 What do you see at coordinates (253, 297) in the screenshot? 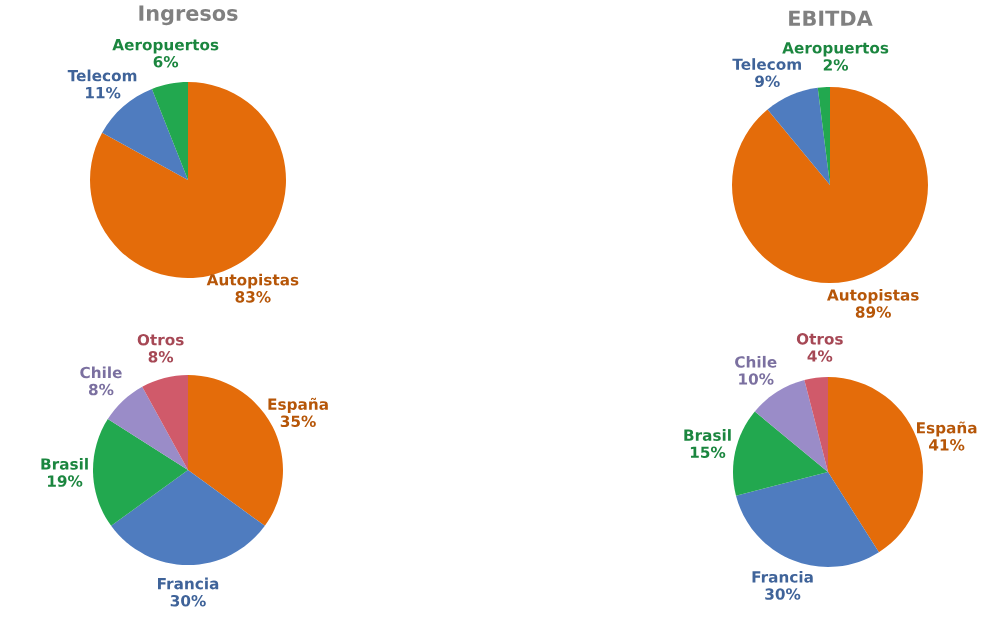
I see `data-label: 83%` at bounding box center [253, 297].